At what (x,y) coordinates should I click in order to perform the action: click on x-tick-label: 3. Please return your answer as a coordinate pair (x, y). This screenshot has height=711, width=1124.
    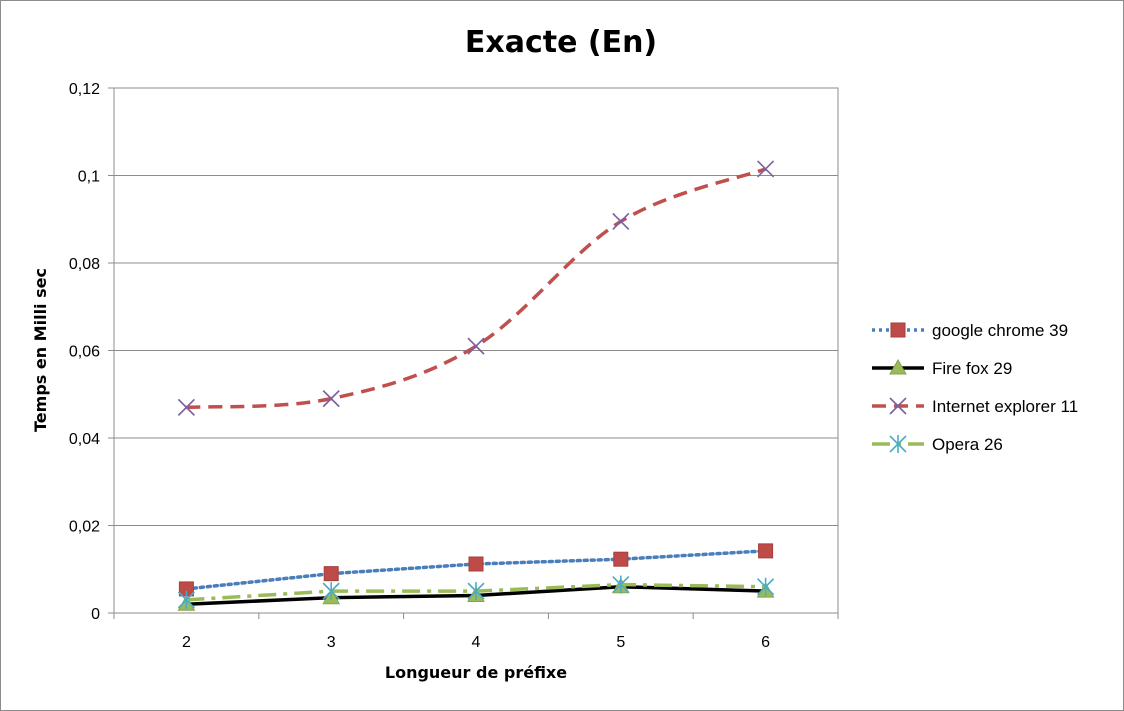
    Looking at the image, I should click on (331, 642).